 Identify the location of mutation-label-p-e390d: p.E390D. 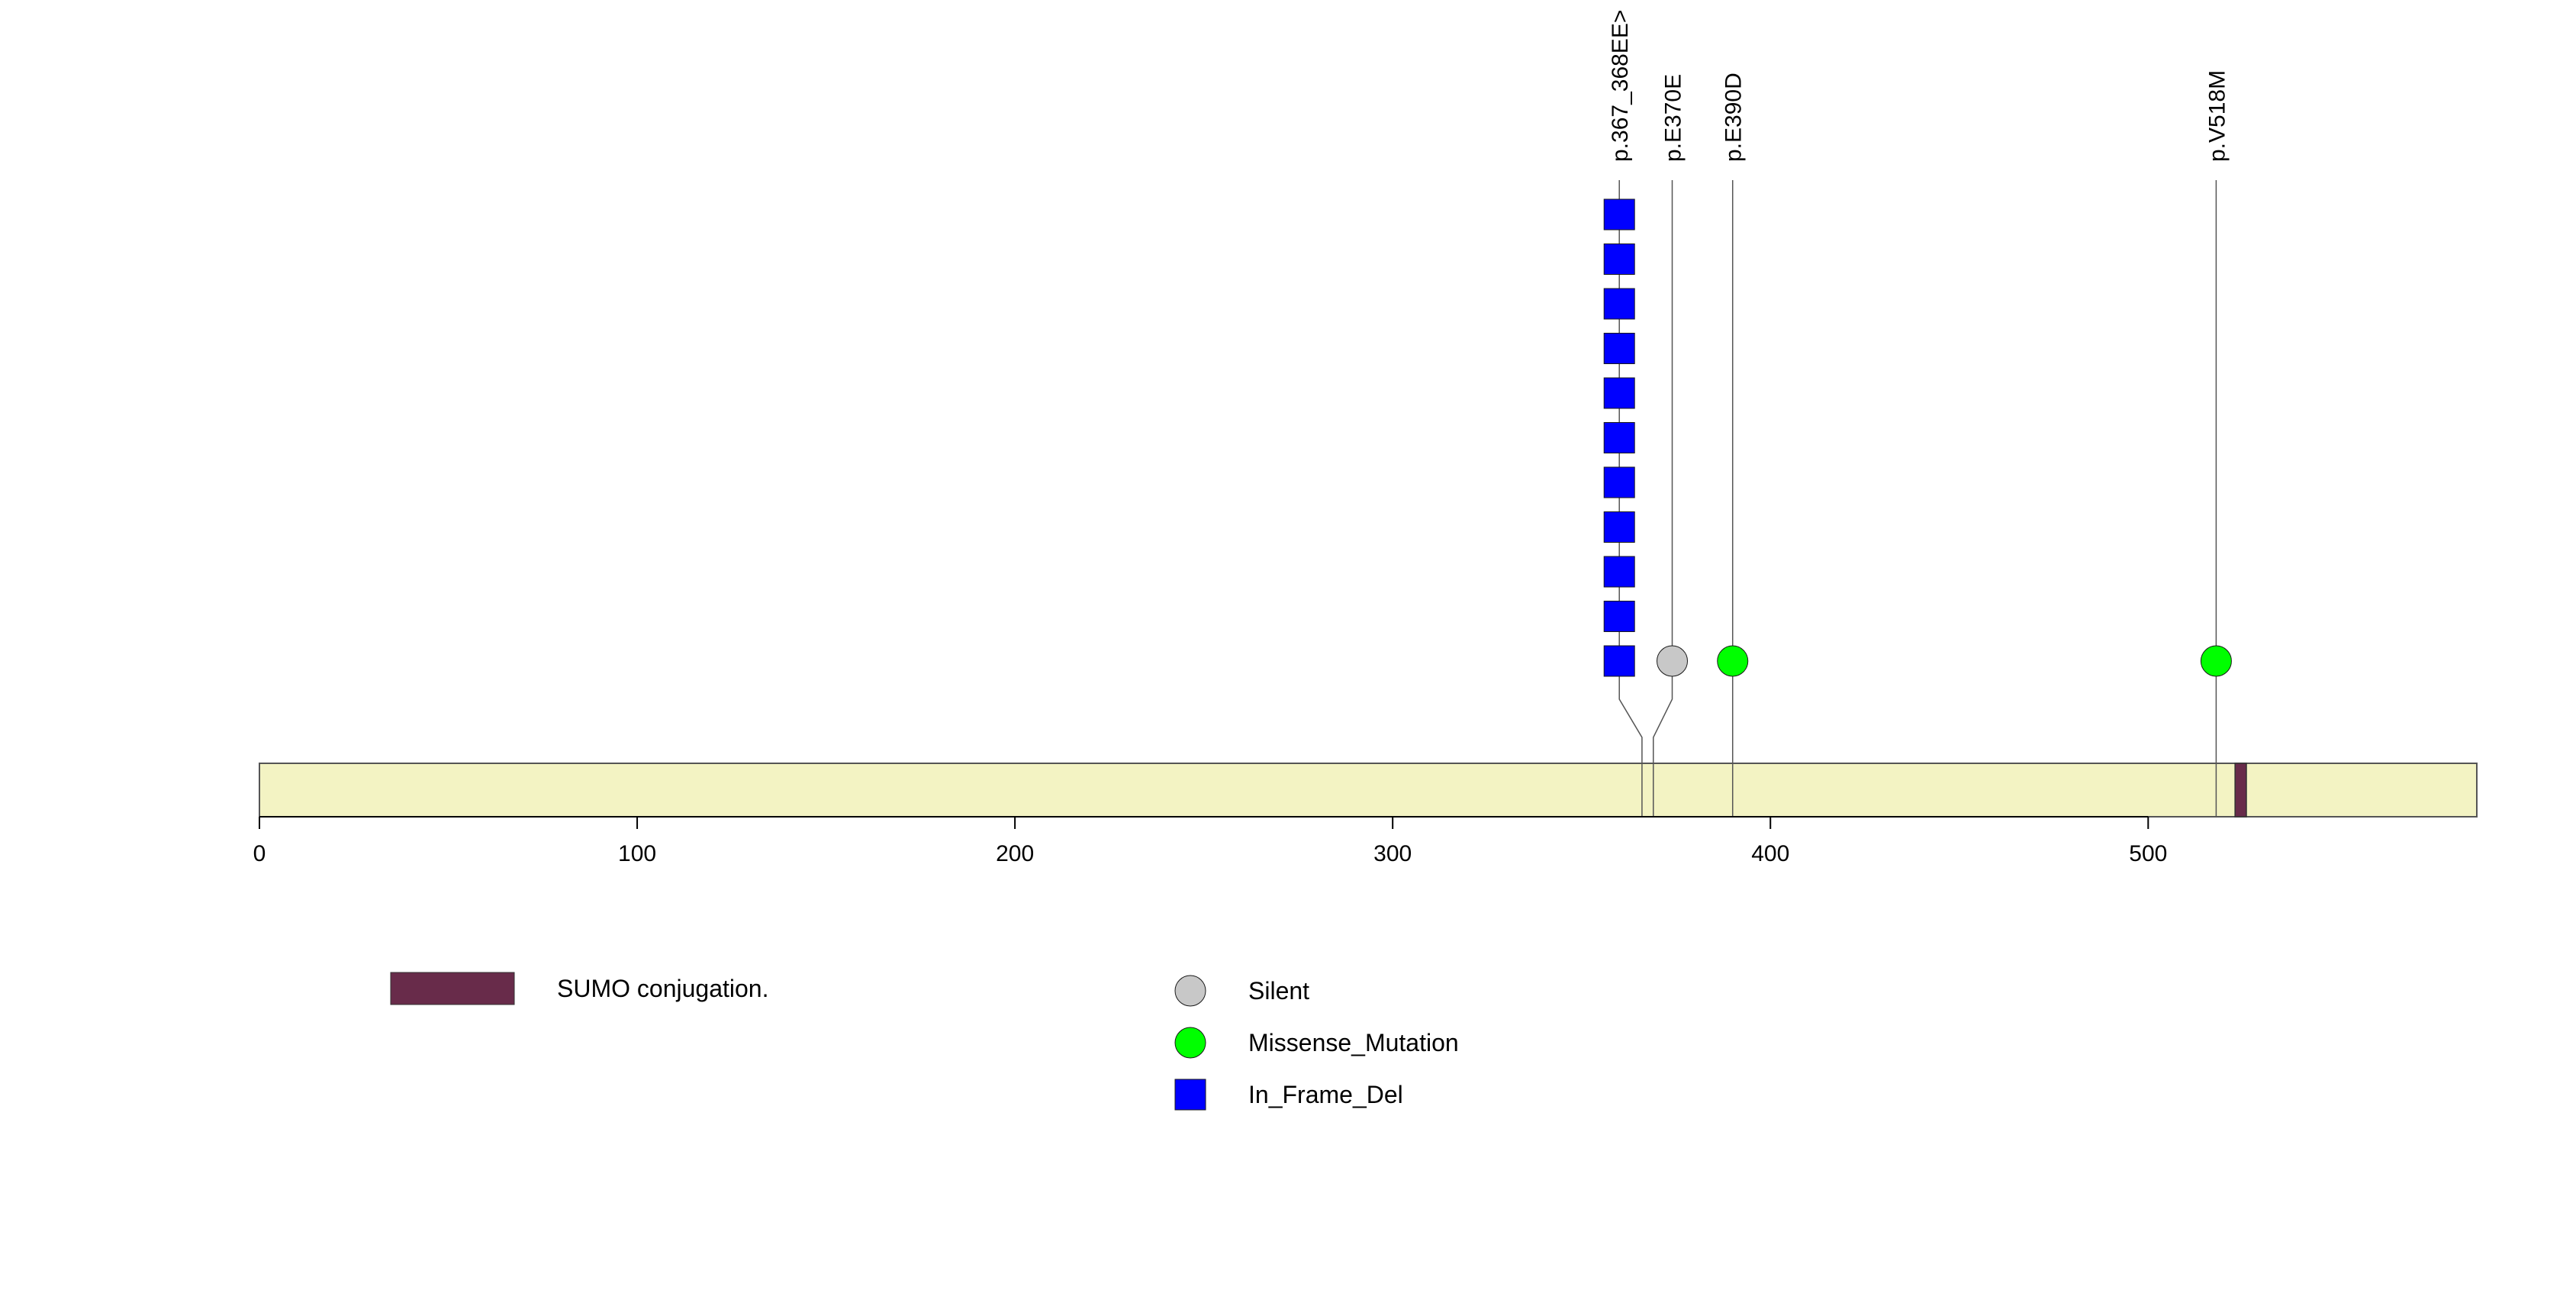
(1734, 118).